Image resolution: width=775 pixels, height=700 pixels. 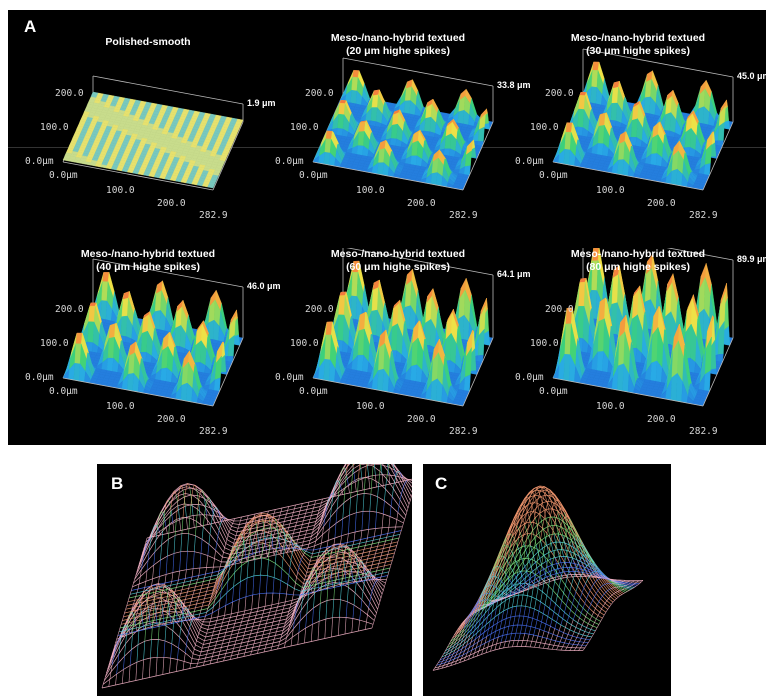 I want to click on panel-letter-b: B, so click(x=117, y=483).